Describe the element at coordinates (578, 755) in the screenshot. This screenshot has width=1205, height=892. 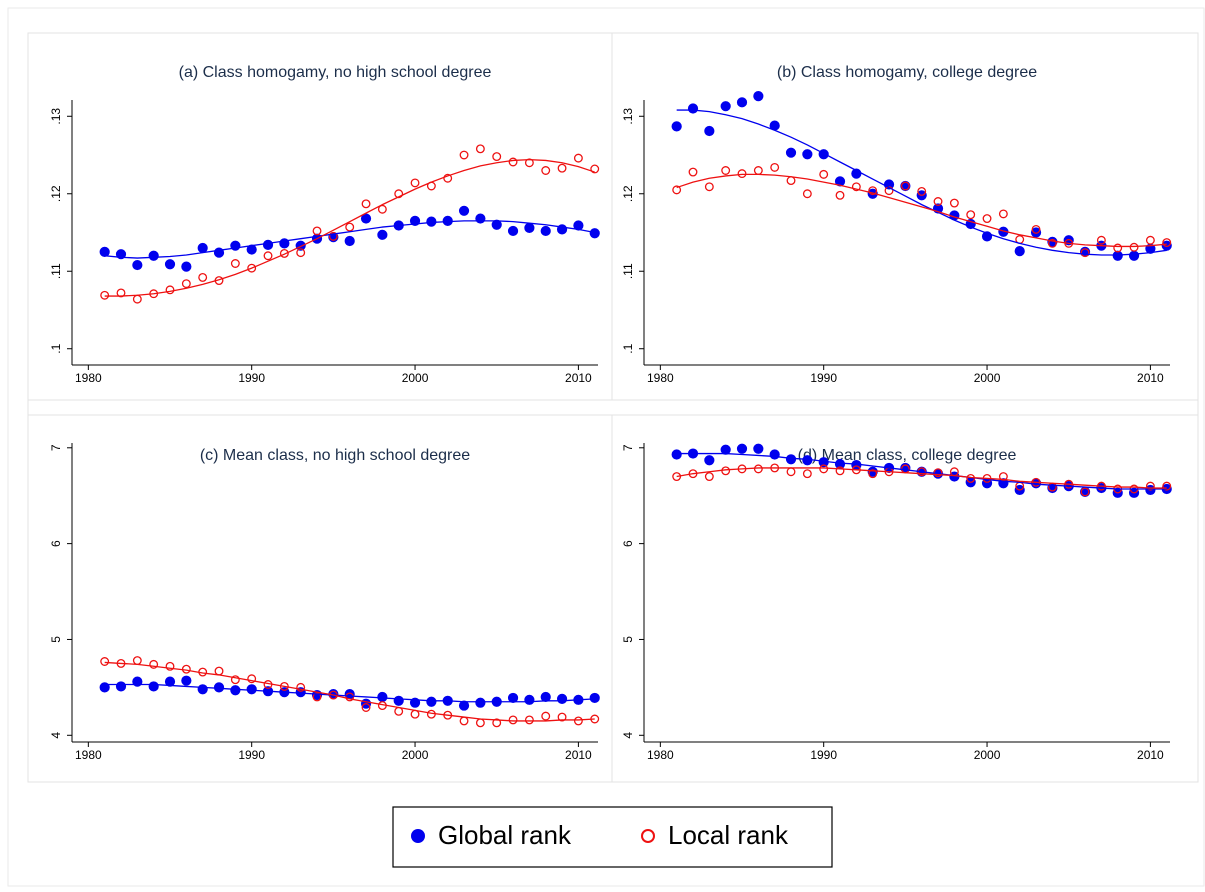
I see `x-tick-label: 2010` at that location.